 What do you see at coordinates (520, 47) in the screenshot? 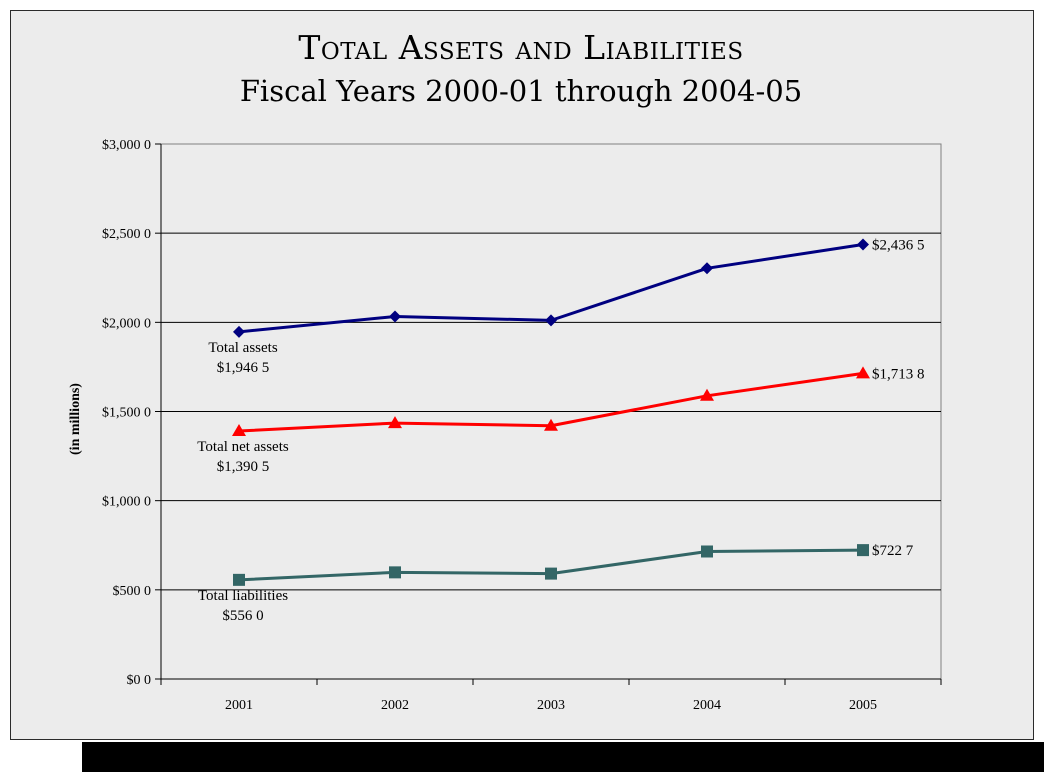
I see `chart-title: Total Assets and Liabilities` at bounding box center [520, 47].